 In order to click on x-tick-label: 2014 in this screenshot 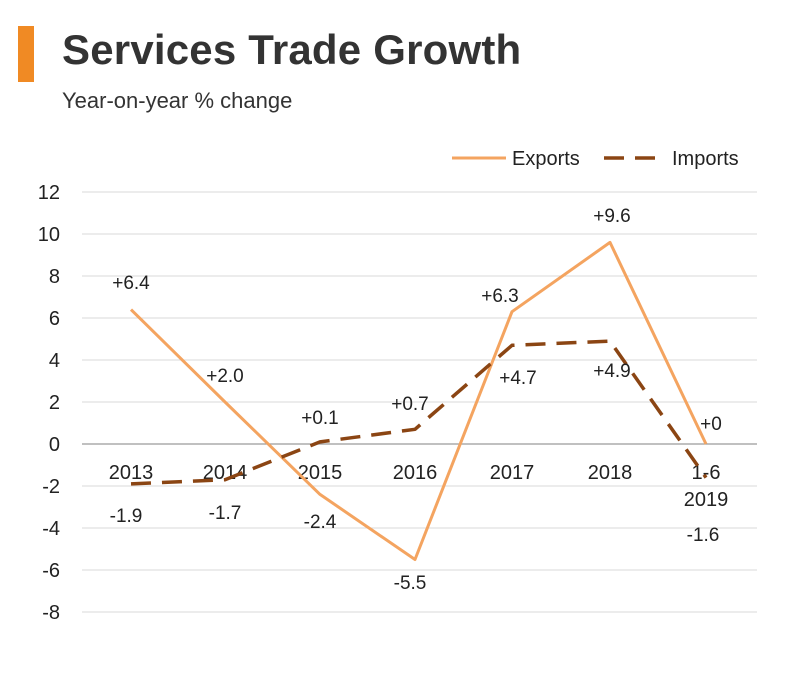, I will do `click(225, 473)`.